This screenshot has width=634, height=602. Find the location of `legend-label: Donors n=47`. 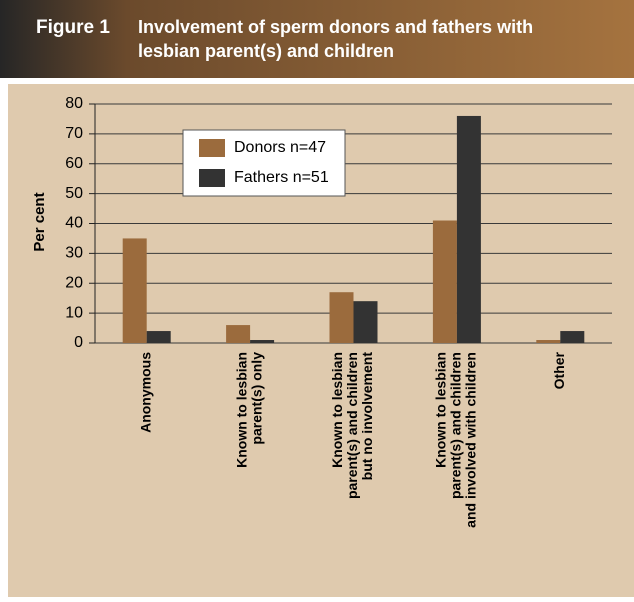

legend-label: Donors n=47 is located at coordinates (280, 147).